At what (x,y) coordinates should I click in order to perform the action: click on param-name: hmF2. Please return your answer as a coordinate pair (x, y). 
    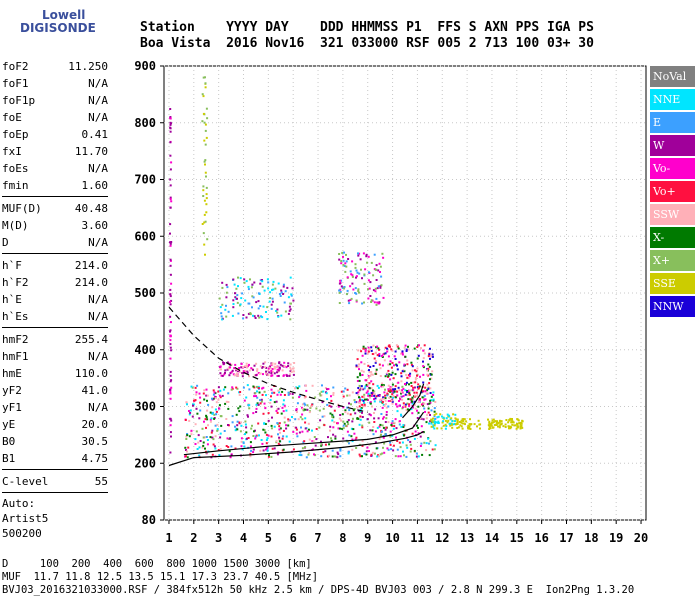
    Looking at the image, I should click on (15, 339).